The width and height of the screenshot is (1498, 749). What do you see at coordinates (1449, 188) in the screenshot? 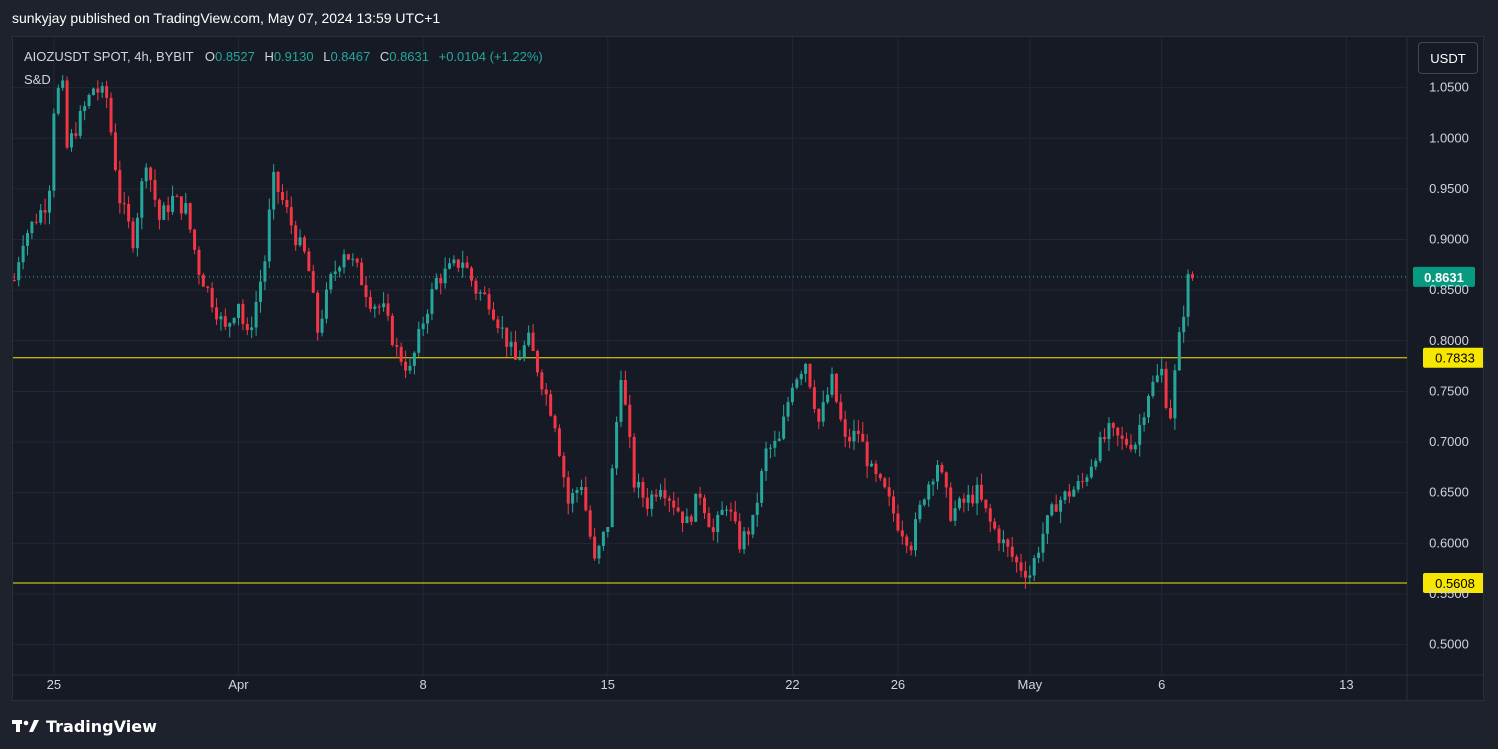
I see `y-tick-label: 0.9500` at bounding box center [1449, 188].